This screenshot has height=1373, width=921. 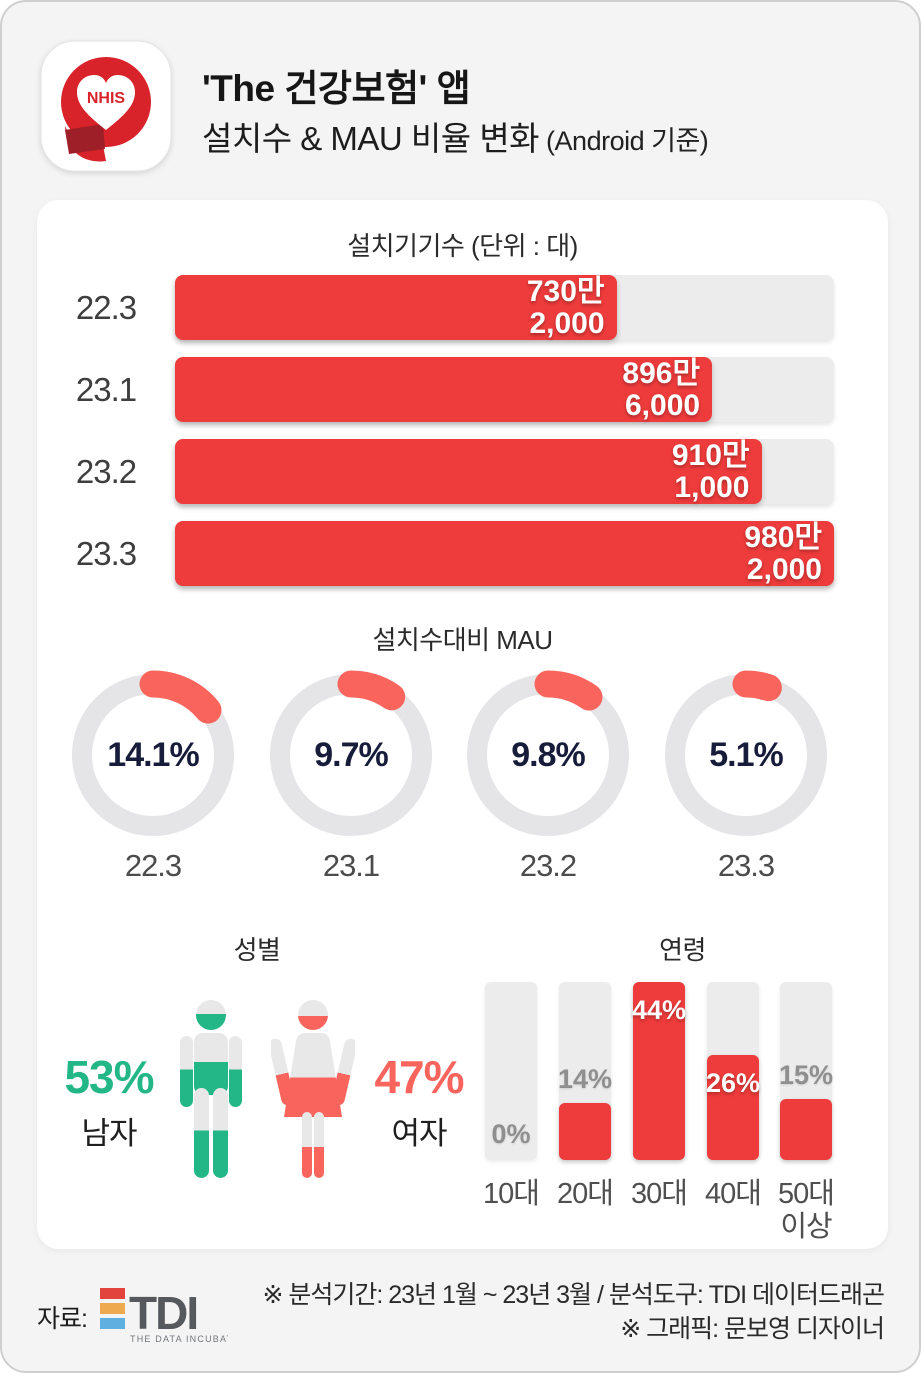 What do you see at coordinates (336, 88) in the screenshot?
I see `page-title: 'The 건강보험' 앱` at bounding box center [336, 88].